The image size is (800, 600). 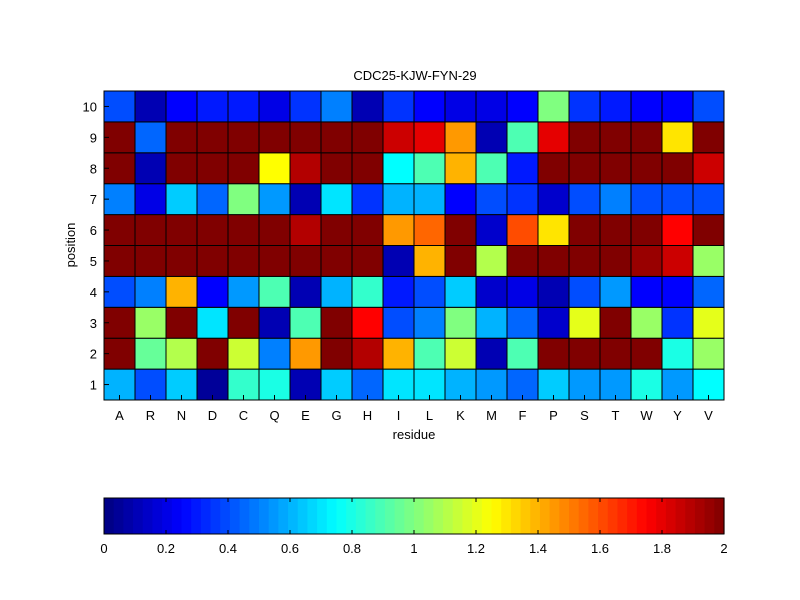 I want to click on x-axis-label: residue, so click(x=414, y=434).